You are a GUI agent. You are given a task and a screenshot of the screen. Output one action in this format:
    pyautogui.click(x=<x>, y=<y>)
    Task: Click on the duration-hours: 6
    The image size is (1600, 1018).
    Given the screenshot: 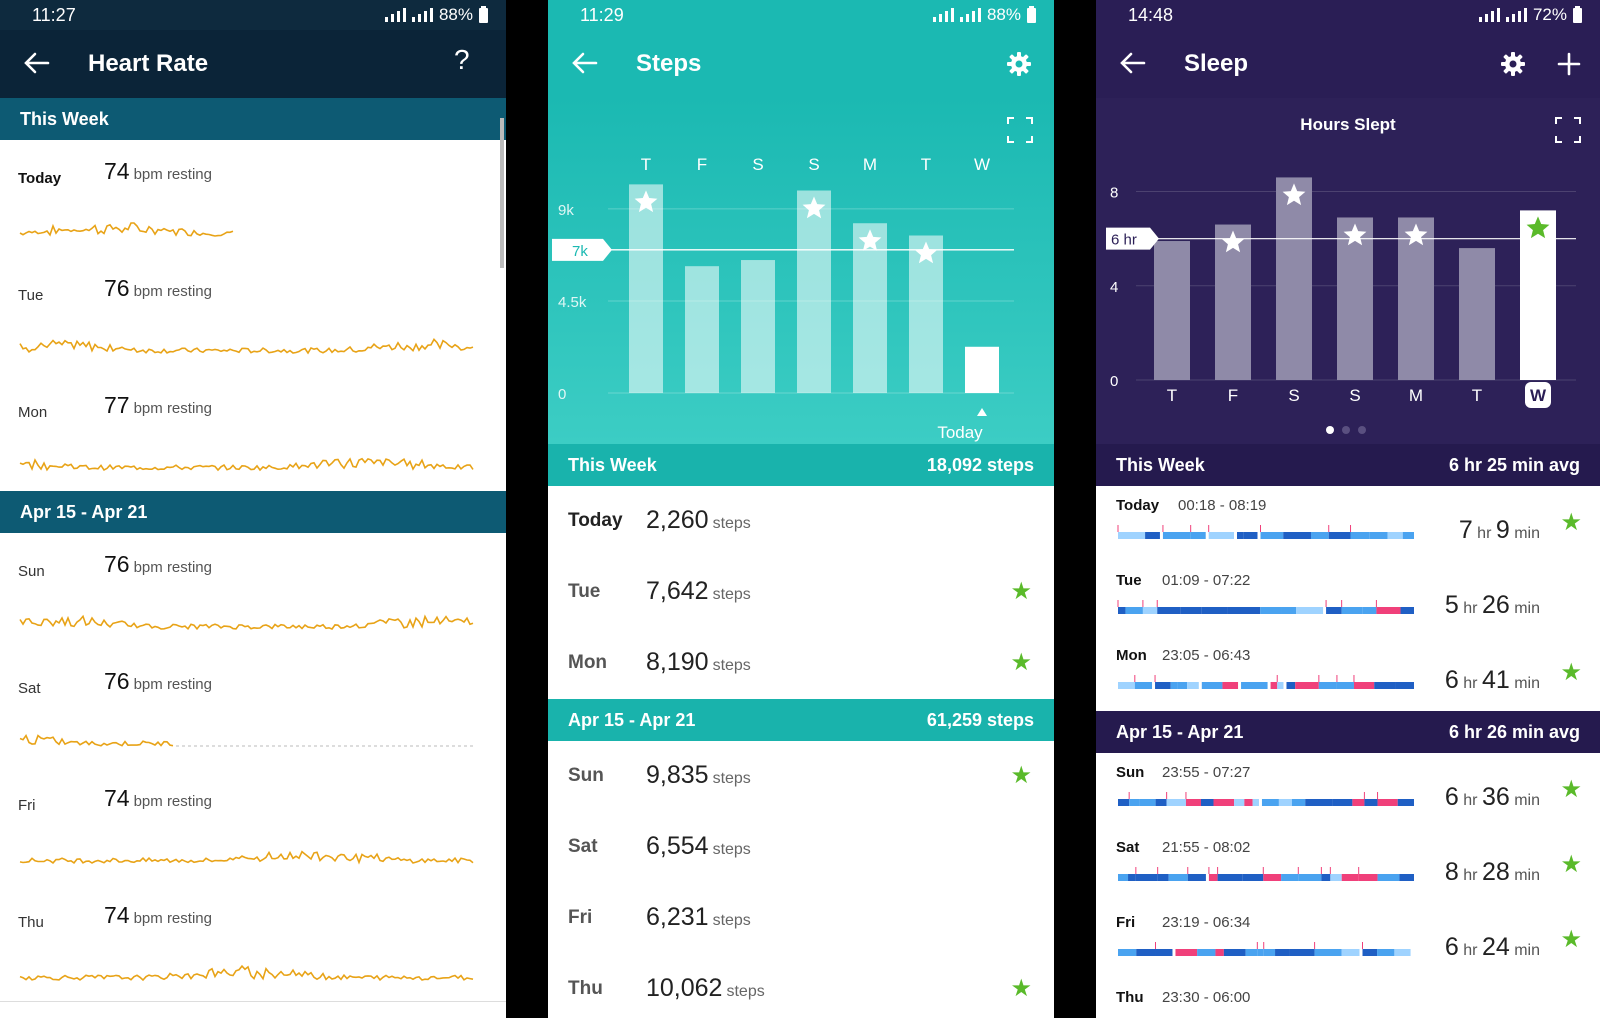 What is the action you would take?
    pyautogui.click(x=1451, y=797)
    